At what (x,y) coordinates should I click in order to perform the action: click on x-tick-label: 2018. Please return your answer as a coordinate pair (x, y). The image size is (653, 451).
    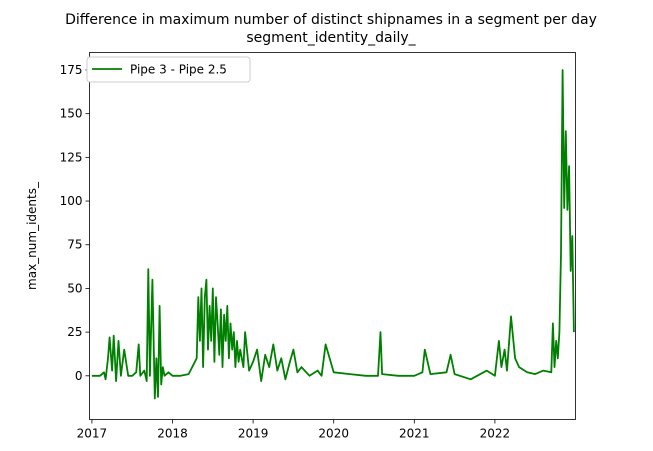
    Looking at the image, I should click on (172, 434).